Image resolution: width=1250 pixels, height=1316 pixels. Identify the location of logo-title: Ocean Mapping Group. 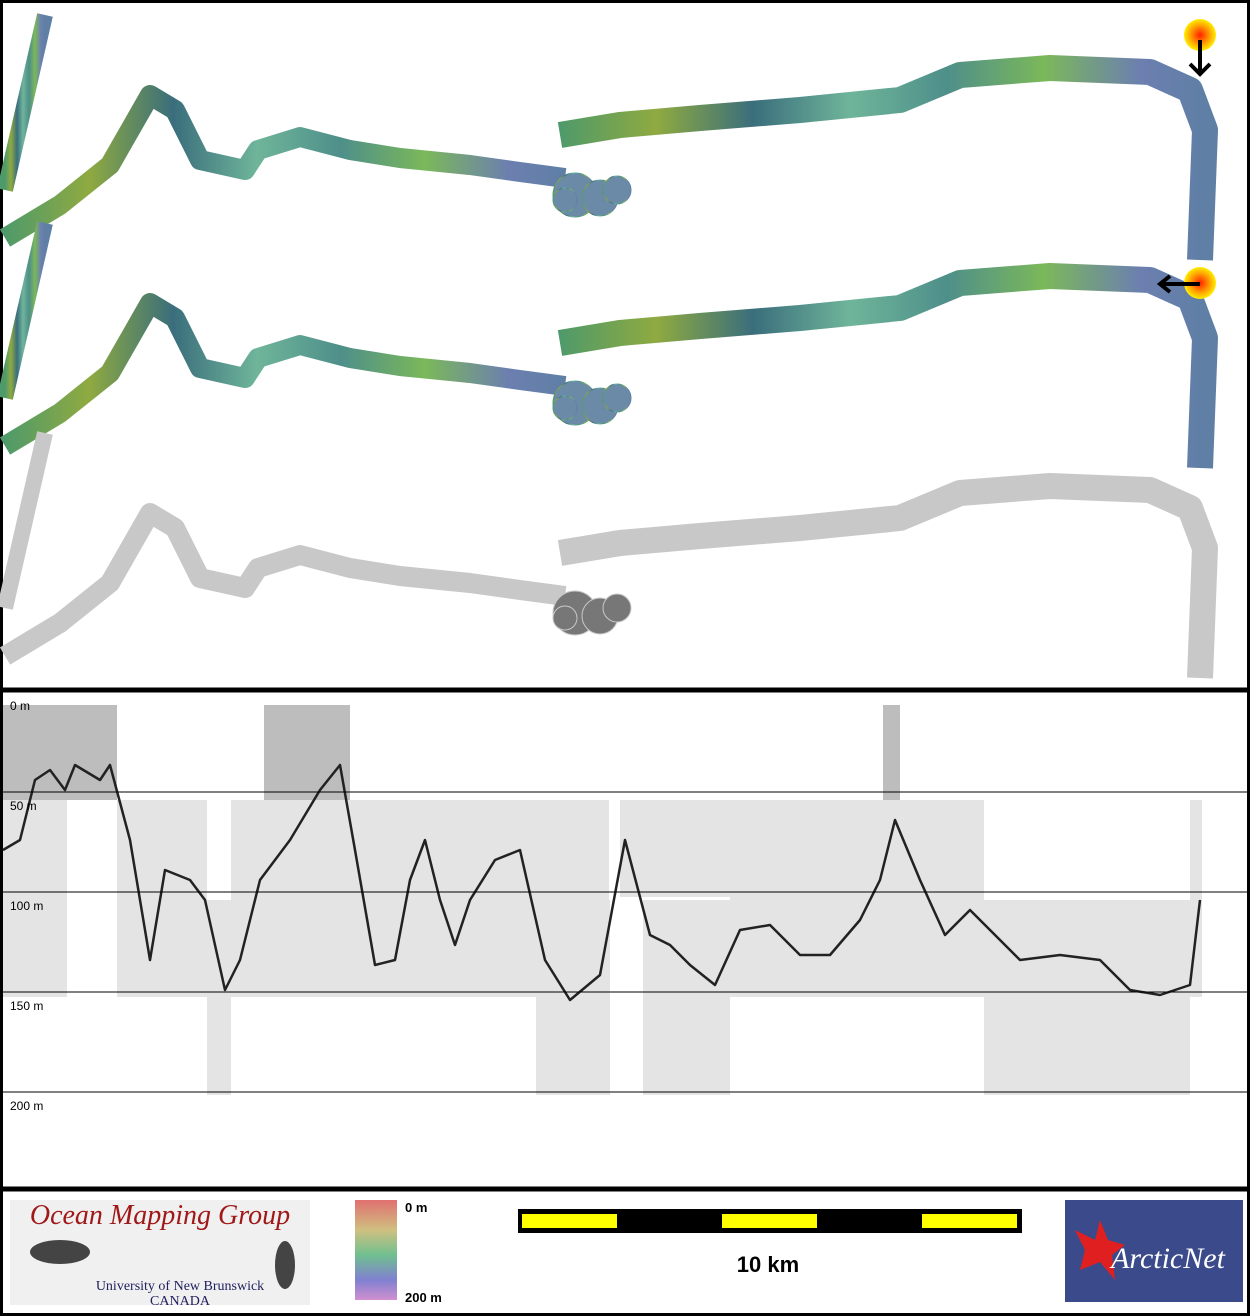
(160, 1215).